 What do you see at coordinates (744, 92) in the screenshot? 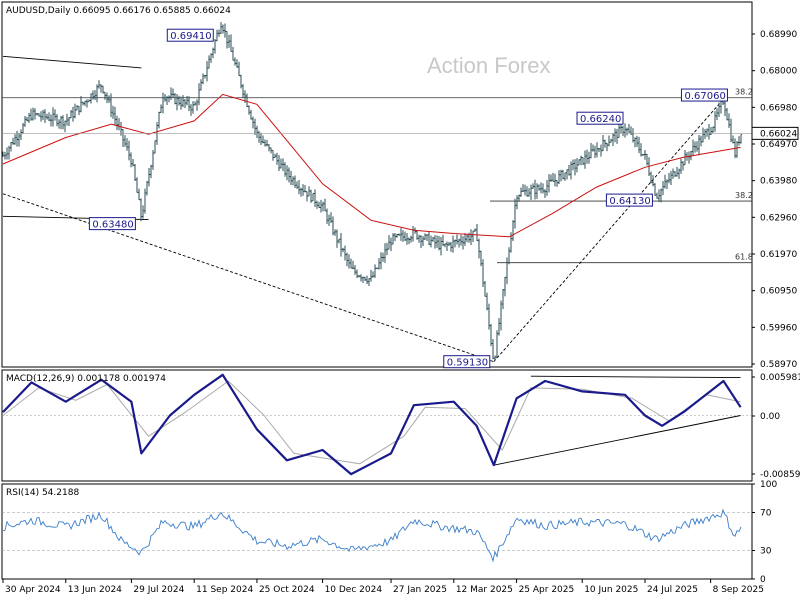
I see `fib-level-label: 38.2` at bounding box center [744, 92].